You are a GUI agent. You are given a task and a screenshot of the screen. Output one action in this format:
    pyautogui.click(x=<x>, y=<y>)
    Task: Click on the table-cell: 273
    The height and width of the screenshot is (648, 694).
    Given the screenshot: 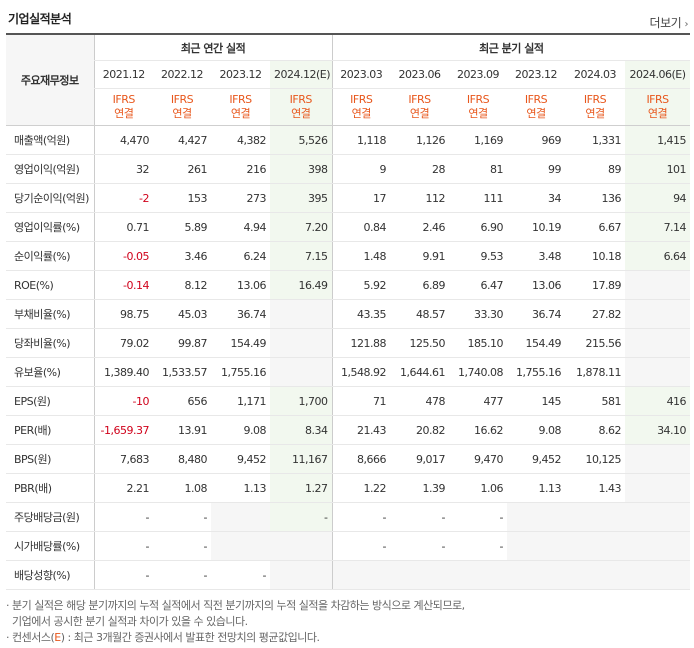 What is the action you would take?
    pyautogui.click(x=240, y=198)
    